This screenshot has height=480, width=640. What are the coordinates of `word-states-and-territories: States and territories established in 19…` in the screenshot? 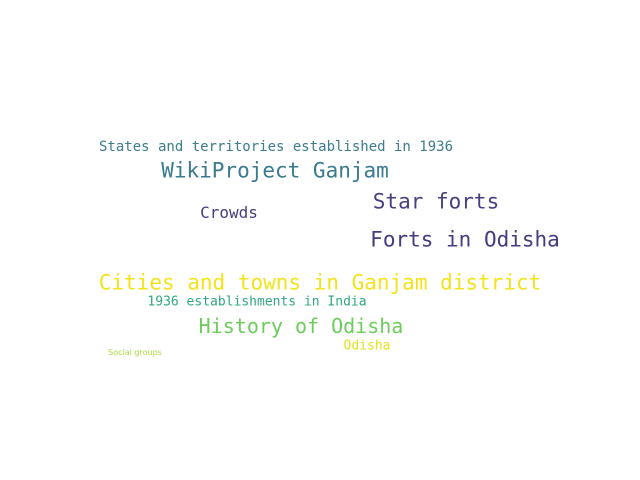 It's located at (276, 147).